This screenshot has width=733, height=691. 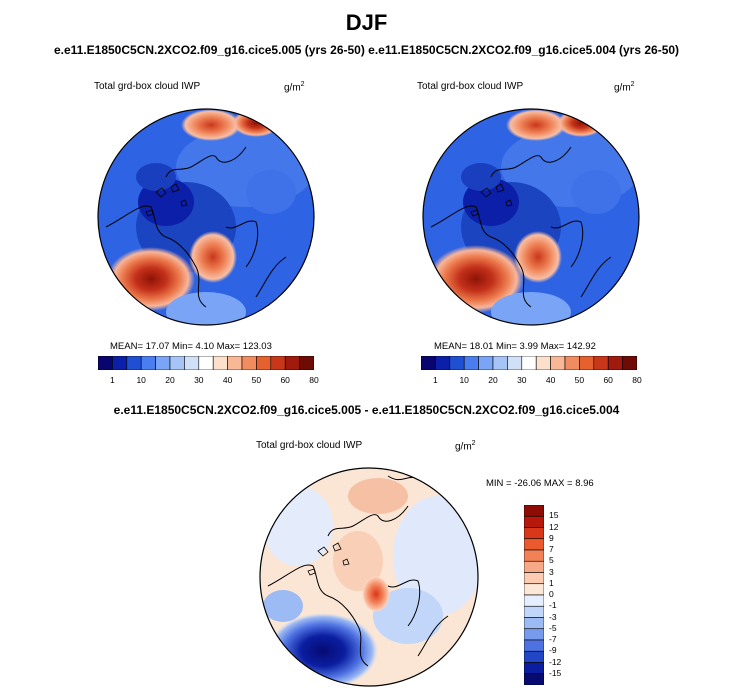 I want to click on right-colorbar-ticks: 1 10 20 30 40 50 60 80, so click(x=531, y=381).